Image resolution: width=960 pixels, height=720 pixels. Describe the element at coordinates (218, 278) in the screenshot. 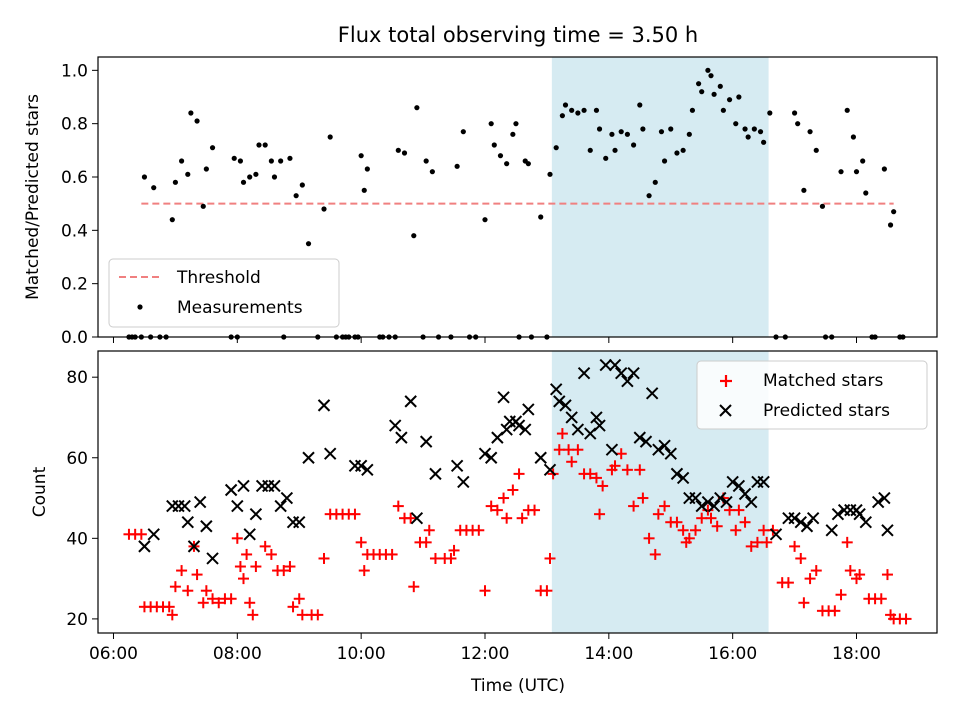

I see `threshold-legend-label: Threshold` at that location.